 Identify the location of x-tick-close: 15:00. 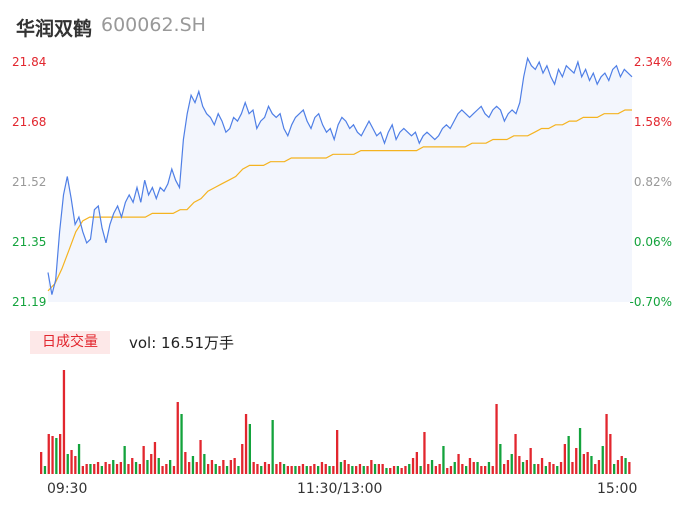
(617, 489).